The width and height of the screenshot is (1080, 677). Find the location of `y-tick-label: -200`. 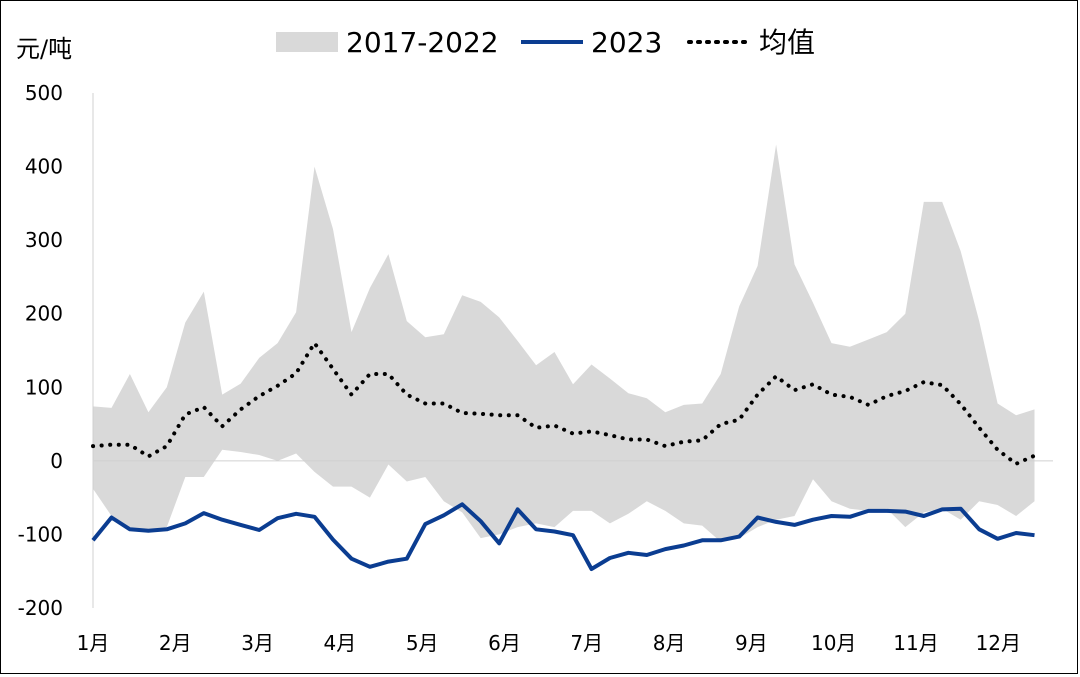

y-tick-label: -200 is located at coordinates (40, 608).